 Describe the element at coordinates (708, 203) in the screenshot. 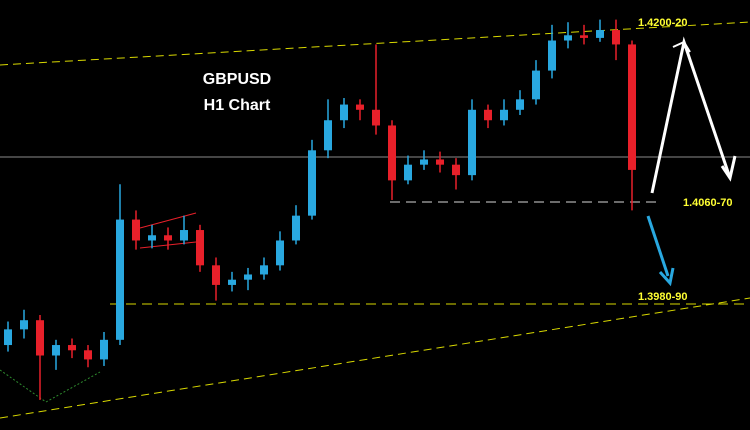

I see `level-label: 1.4060-70` at that location.